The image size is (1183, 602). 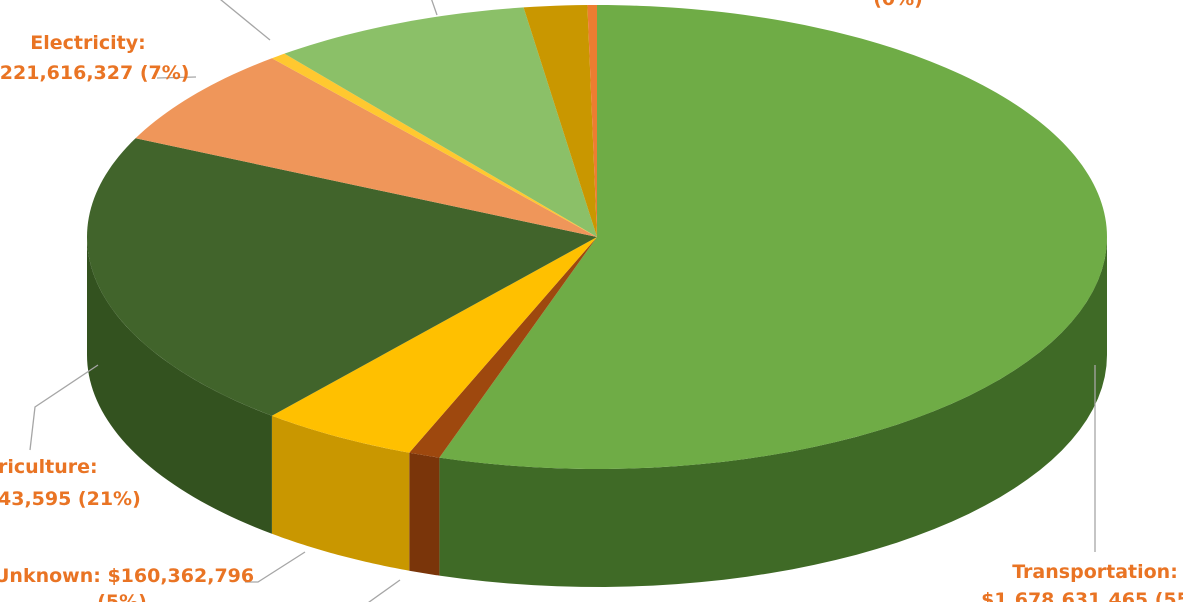 What do you see at coordinates (1095, 572) in the screenshot?
I see `label-transportation-name: Transportation:` at bounding box center [1095, 572].